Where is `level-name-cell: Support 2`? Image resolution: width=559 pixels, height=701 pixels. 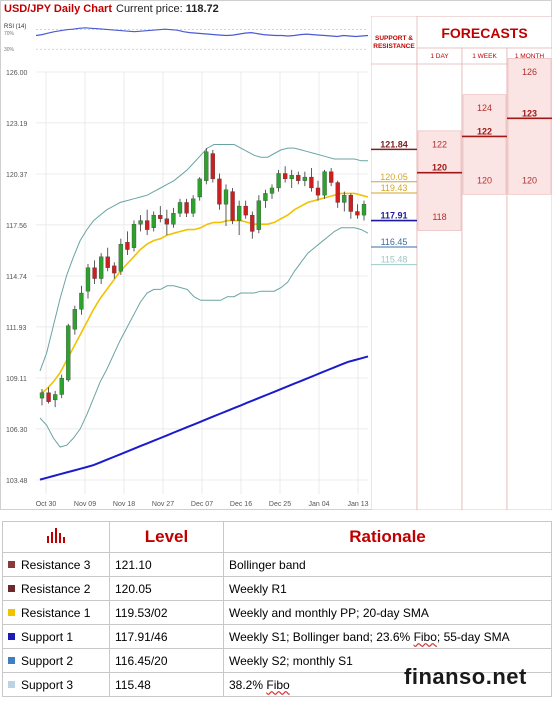
level-name-cell: Support 2 is located at coordinates (56, 660).